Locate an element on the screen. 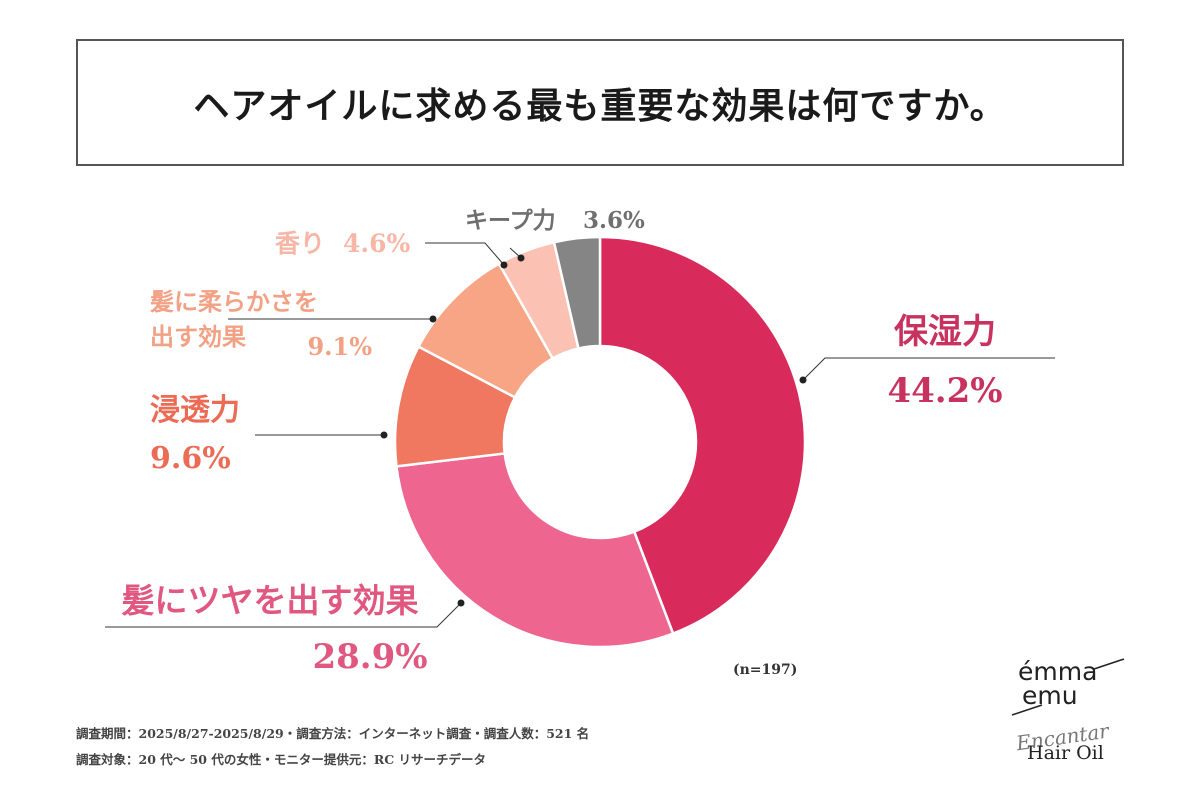 This screenshot has width=1200, height=800. slice-value-2: 9.6% is located at coordinates (190, 458).